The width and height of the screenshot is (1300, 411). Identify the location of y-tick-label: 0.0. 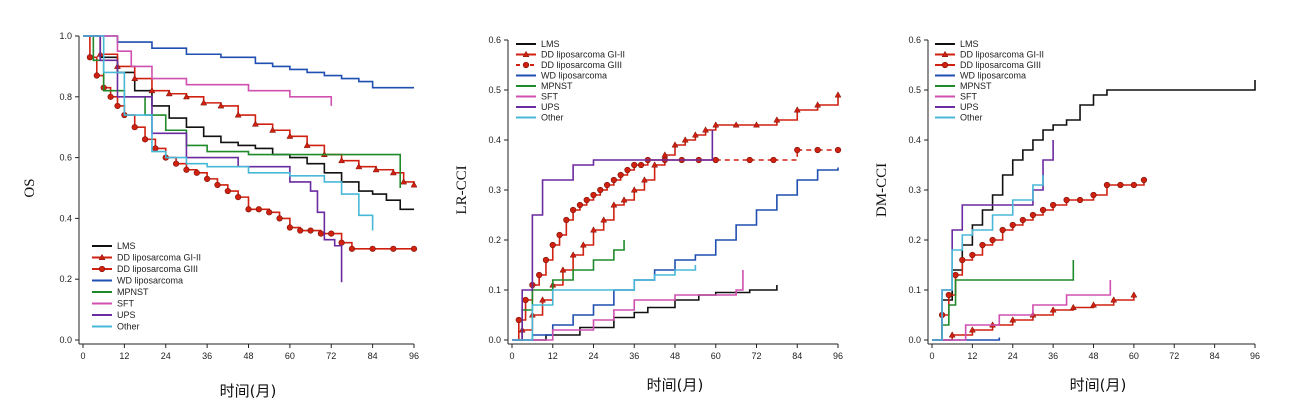
(914, 340).